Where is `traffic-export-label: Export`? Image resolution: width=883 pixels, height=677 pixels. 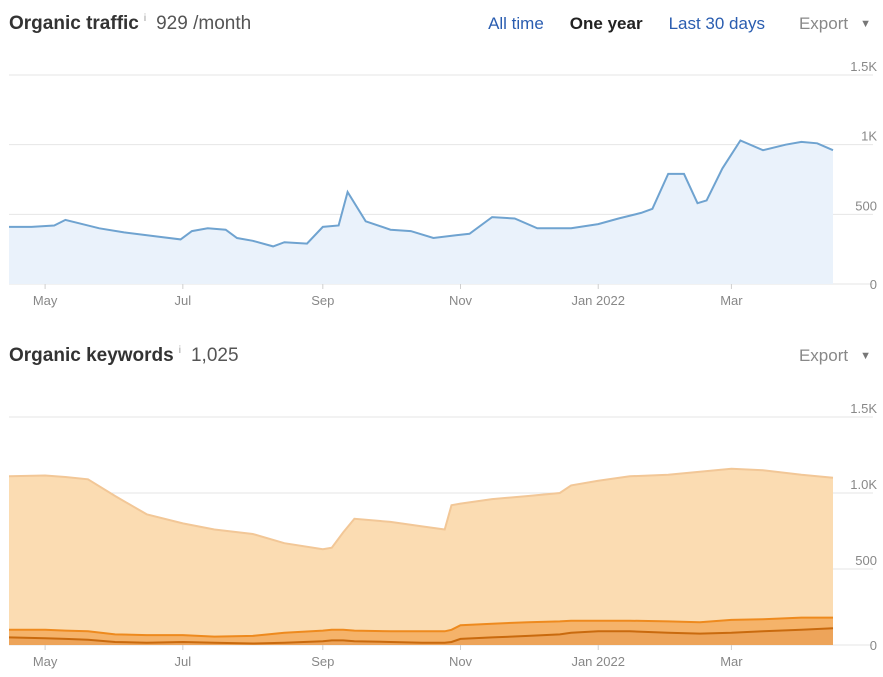 traffic-export-label: Export is located at coordinates (823, 23).